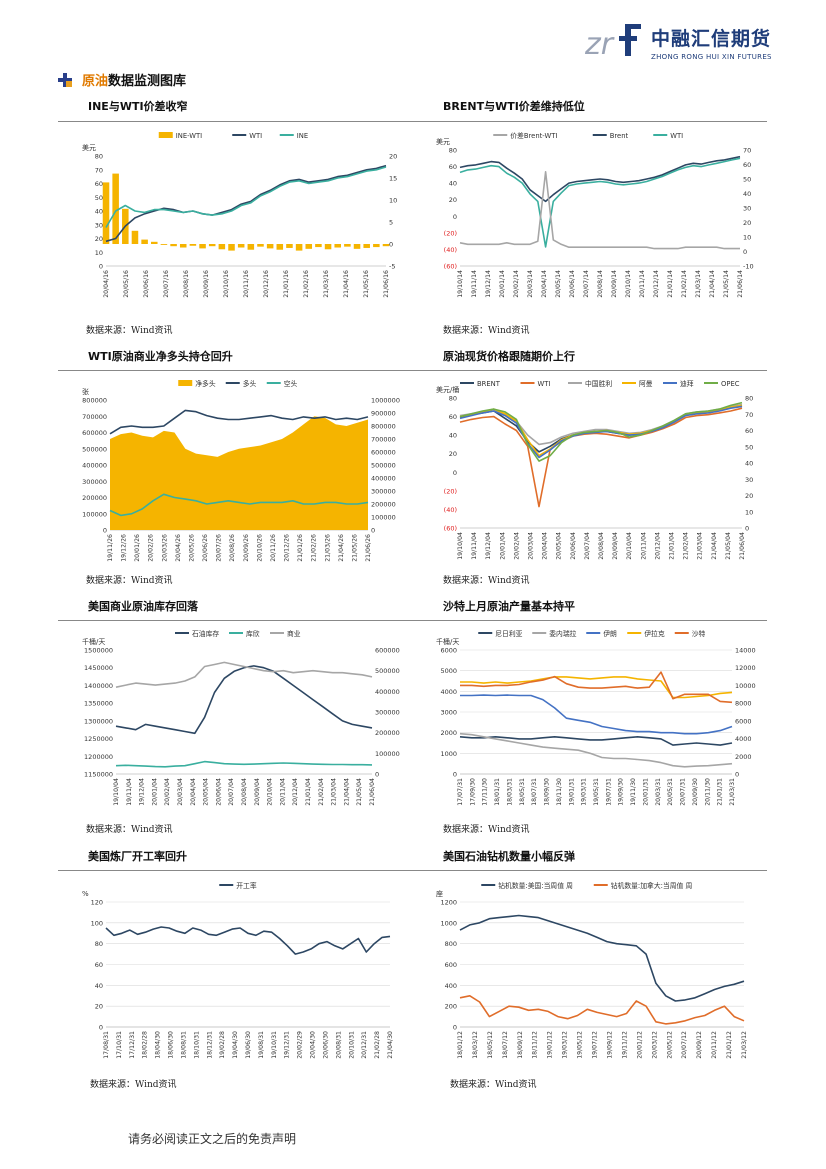 The image size is (826, 1169). Describe the element at coordinates (559, 792) in the screenshot. I see `x-tick-label: 18/11/30` at that location.